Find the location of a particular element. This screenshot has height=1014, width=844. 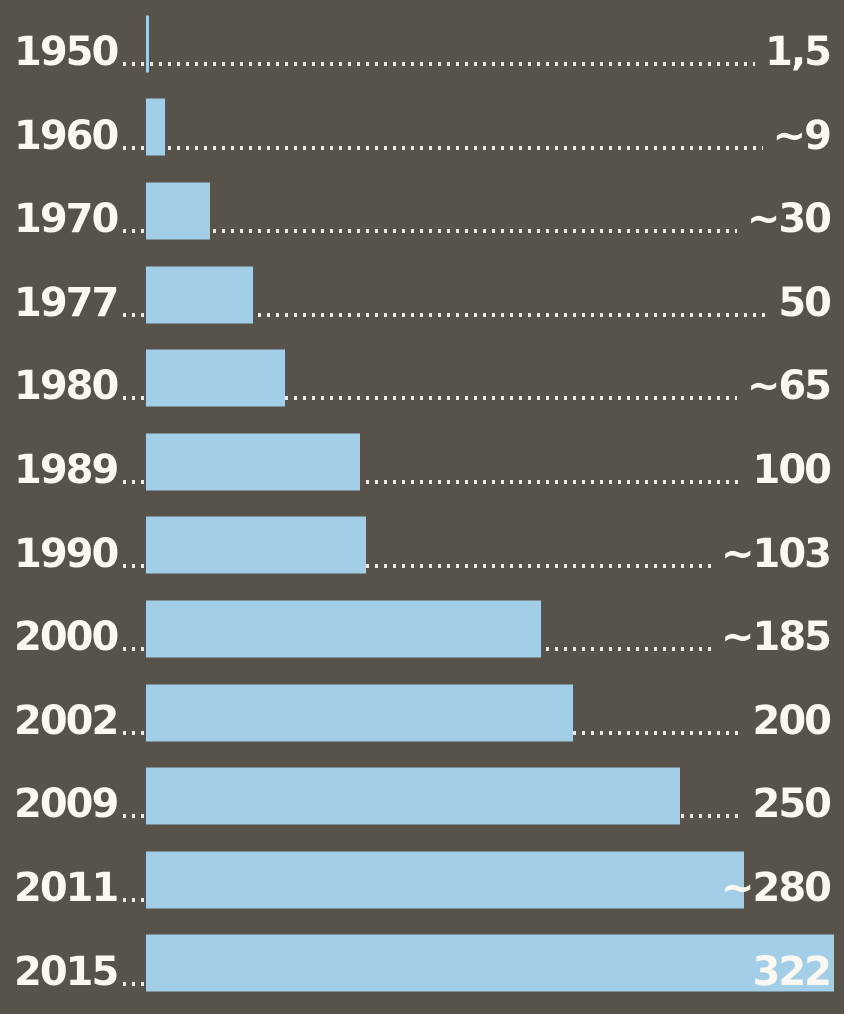

year-label: 1950 is located at coordinates (66, 52).